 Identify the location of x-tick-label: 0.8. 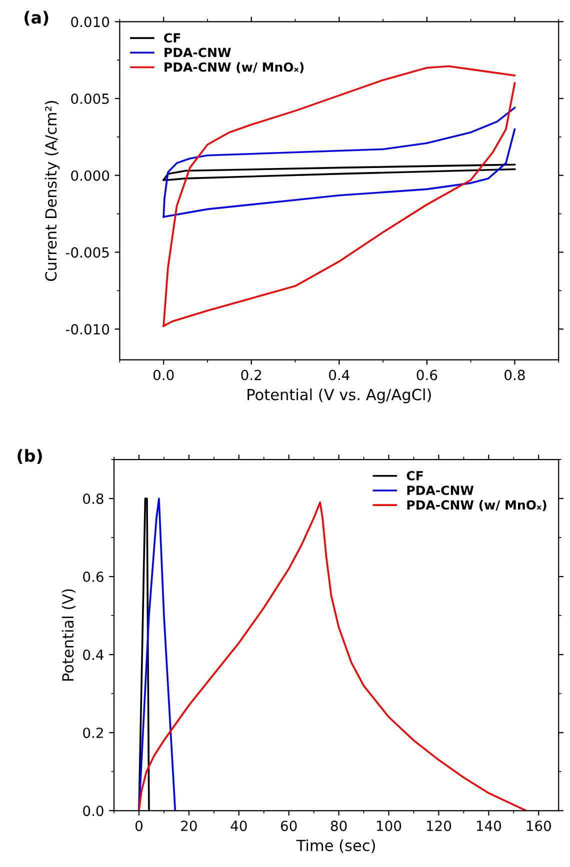
(514, 375).